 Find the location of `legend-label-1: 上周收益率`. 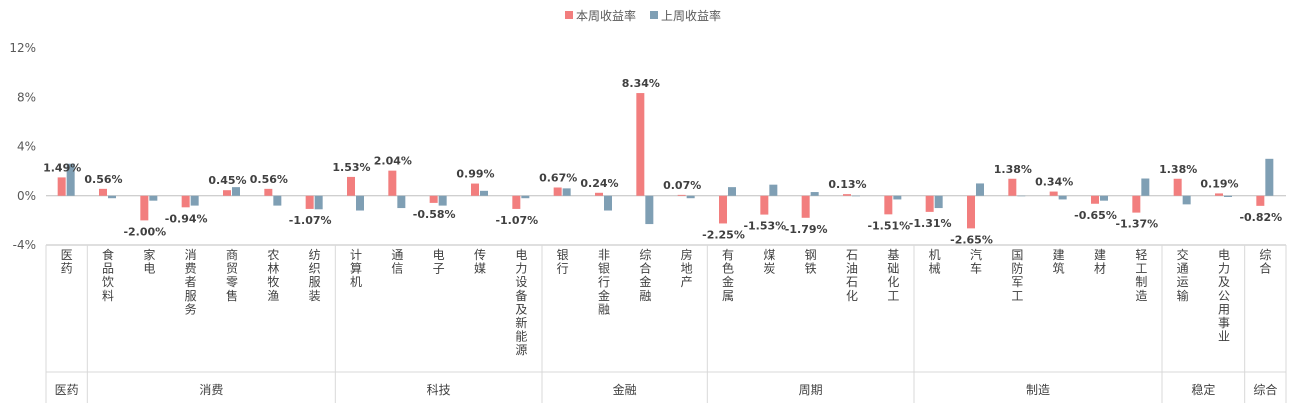

legend-label-1: 上周收益率 is located at coordinates (691, 15).